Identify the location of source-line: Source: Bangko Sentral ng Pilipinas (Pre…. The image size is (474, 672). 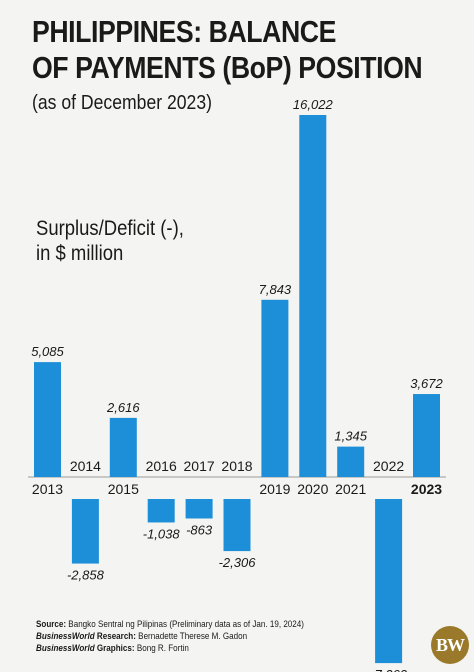
(170, 624).